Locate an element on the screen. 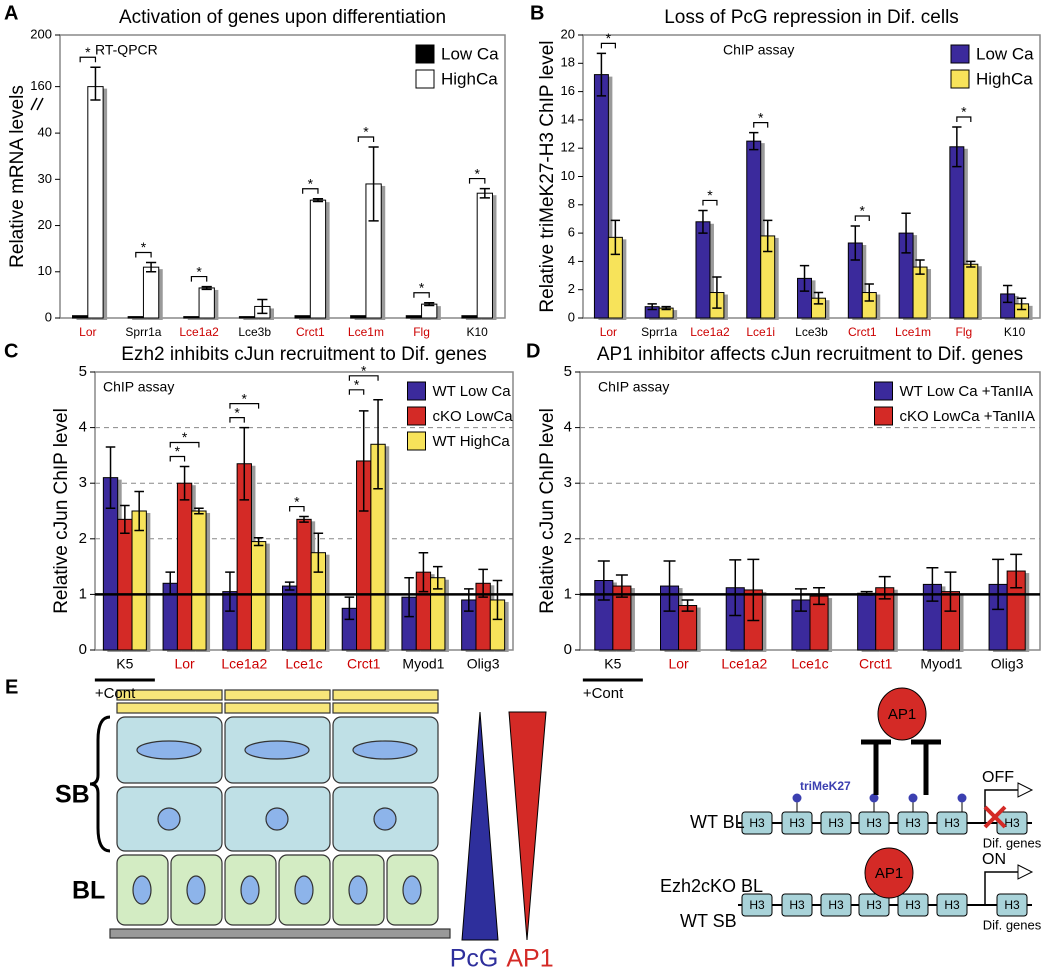 The image size is (1050, 974). legend-label: WT Low Ca is located at coordinates (472, 391).